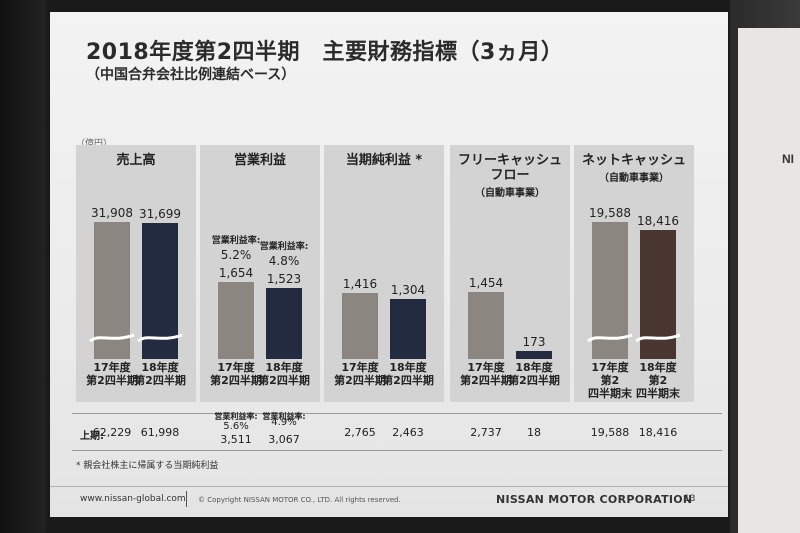 This screenshot has height=533, width=800. What do you see at coordinates (23, 266) in the screenshot?
I see `room-left-dark` at bounding box center [23, 266].